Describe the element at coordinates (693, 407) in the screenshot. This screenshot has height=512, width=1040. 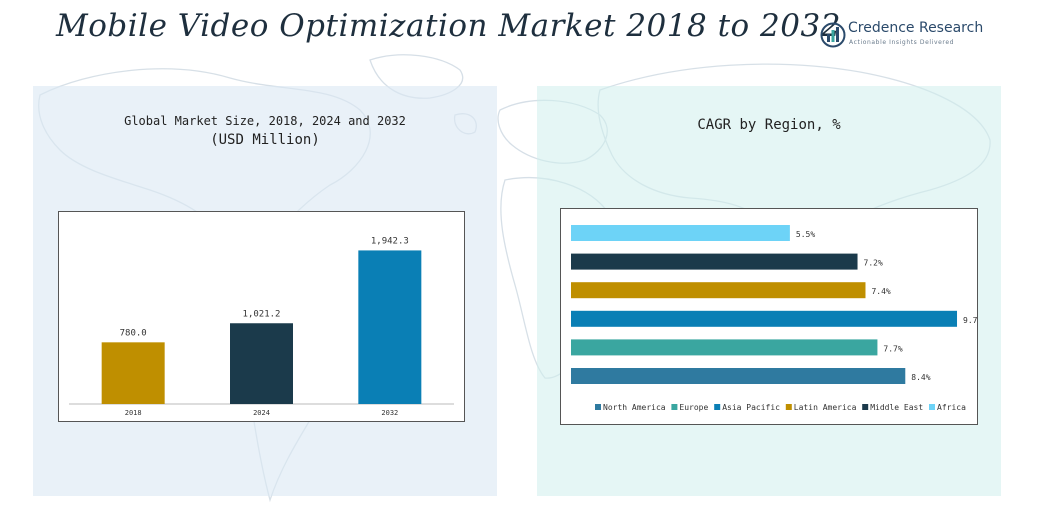
I see `legend-label: Europe` at that location.